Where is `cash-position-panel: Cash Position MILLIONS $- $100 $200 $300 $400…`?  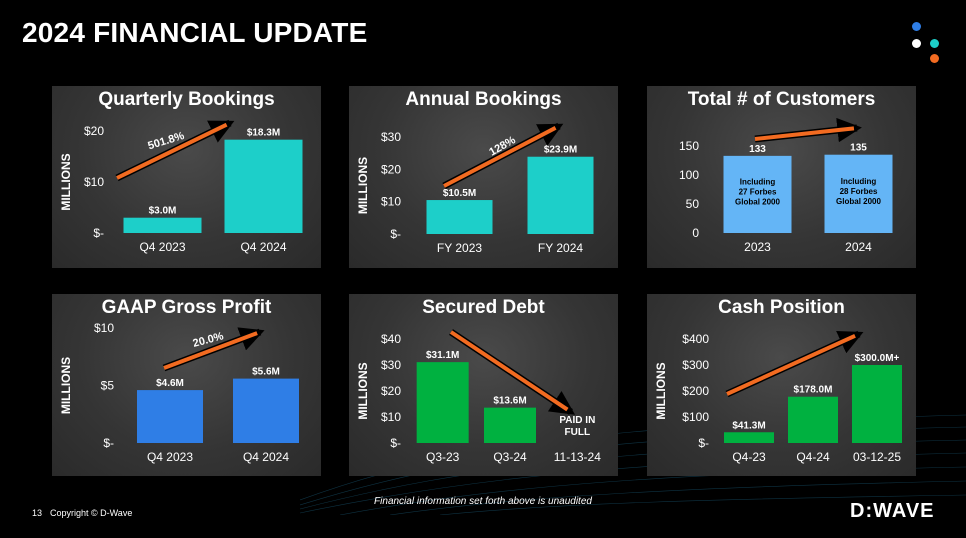
cash-position-panel: Cash Position MILLIONS $- $100 $200 $300 $400… is located at coordinates (781, 385).